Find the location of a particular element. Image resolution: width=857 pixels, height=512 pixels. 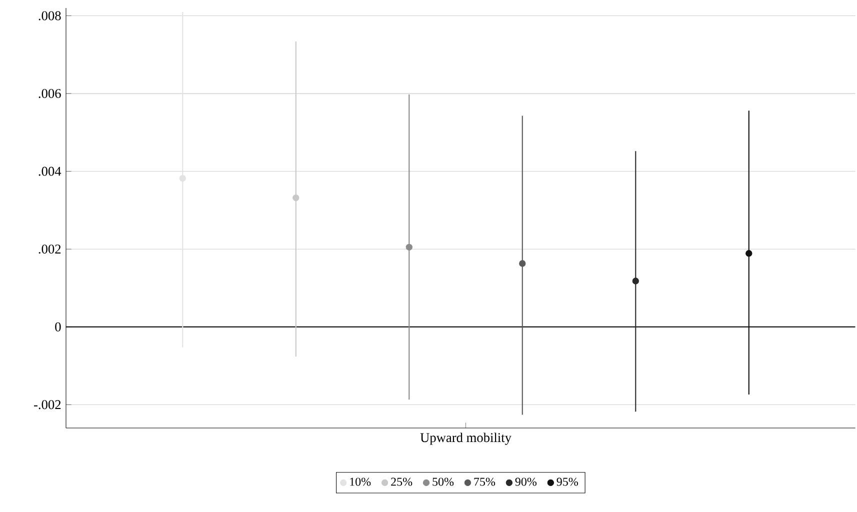

legend-label: 50% is located at coordinates (443, 482).